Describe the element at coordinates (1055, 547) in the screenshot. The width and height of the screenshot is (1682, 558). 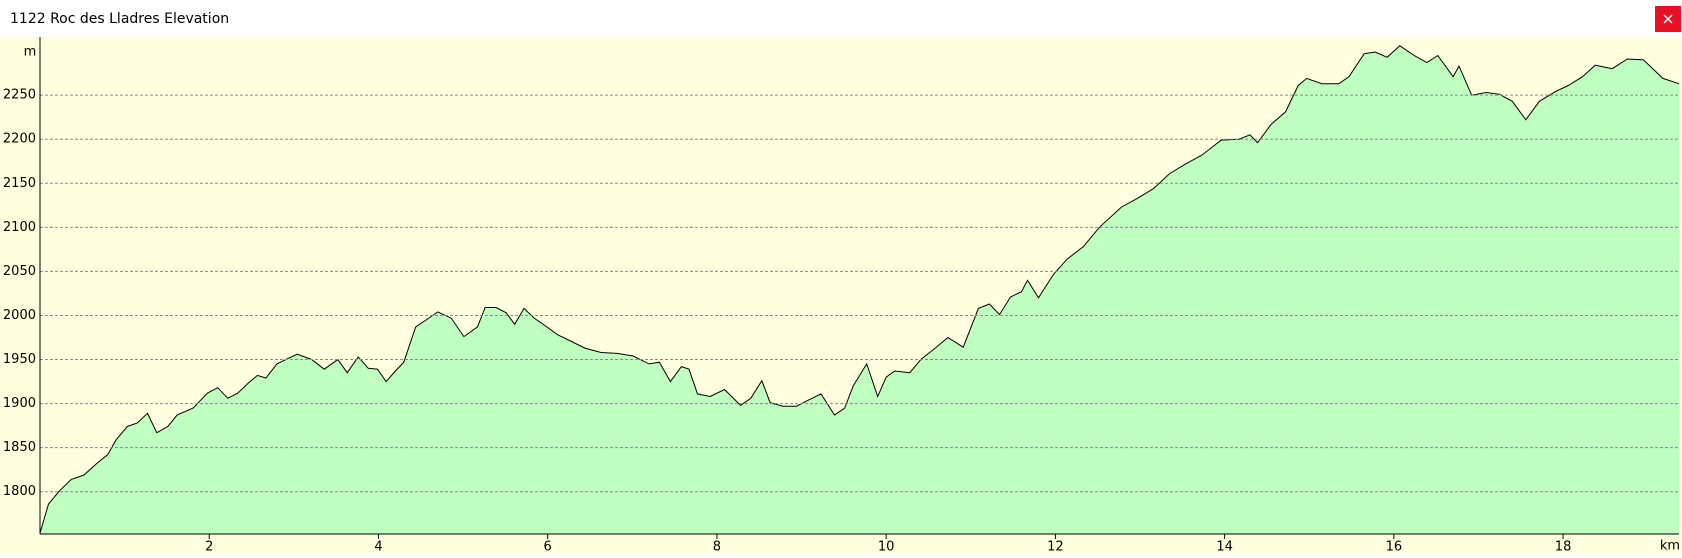
I see `x-tick-label: 12` at that location.